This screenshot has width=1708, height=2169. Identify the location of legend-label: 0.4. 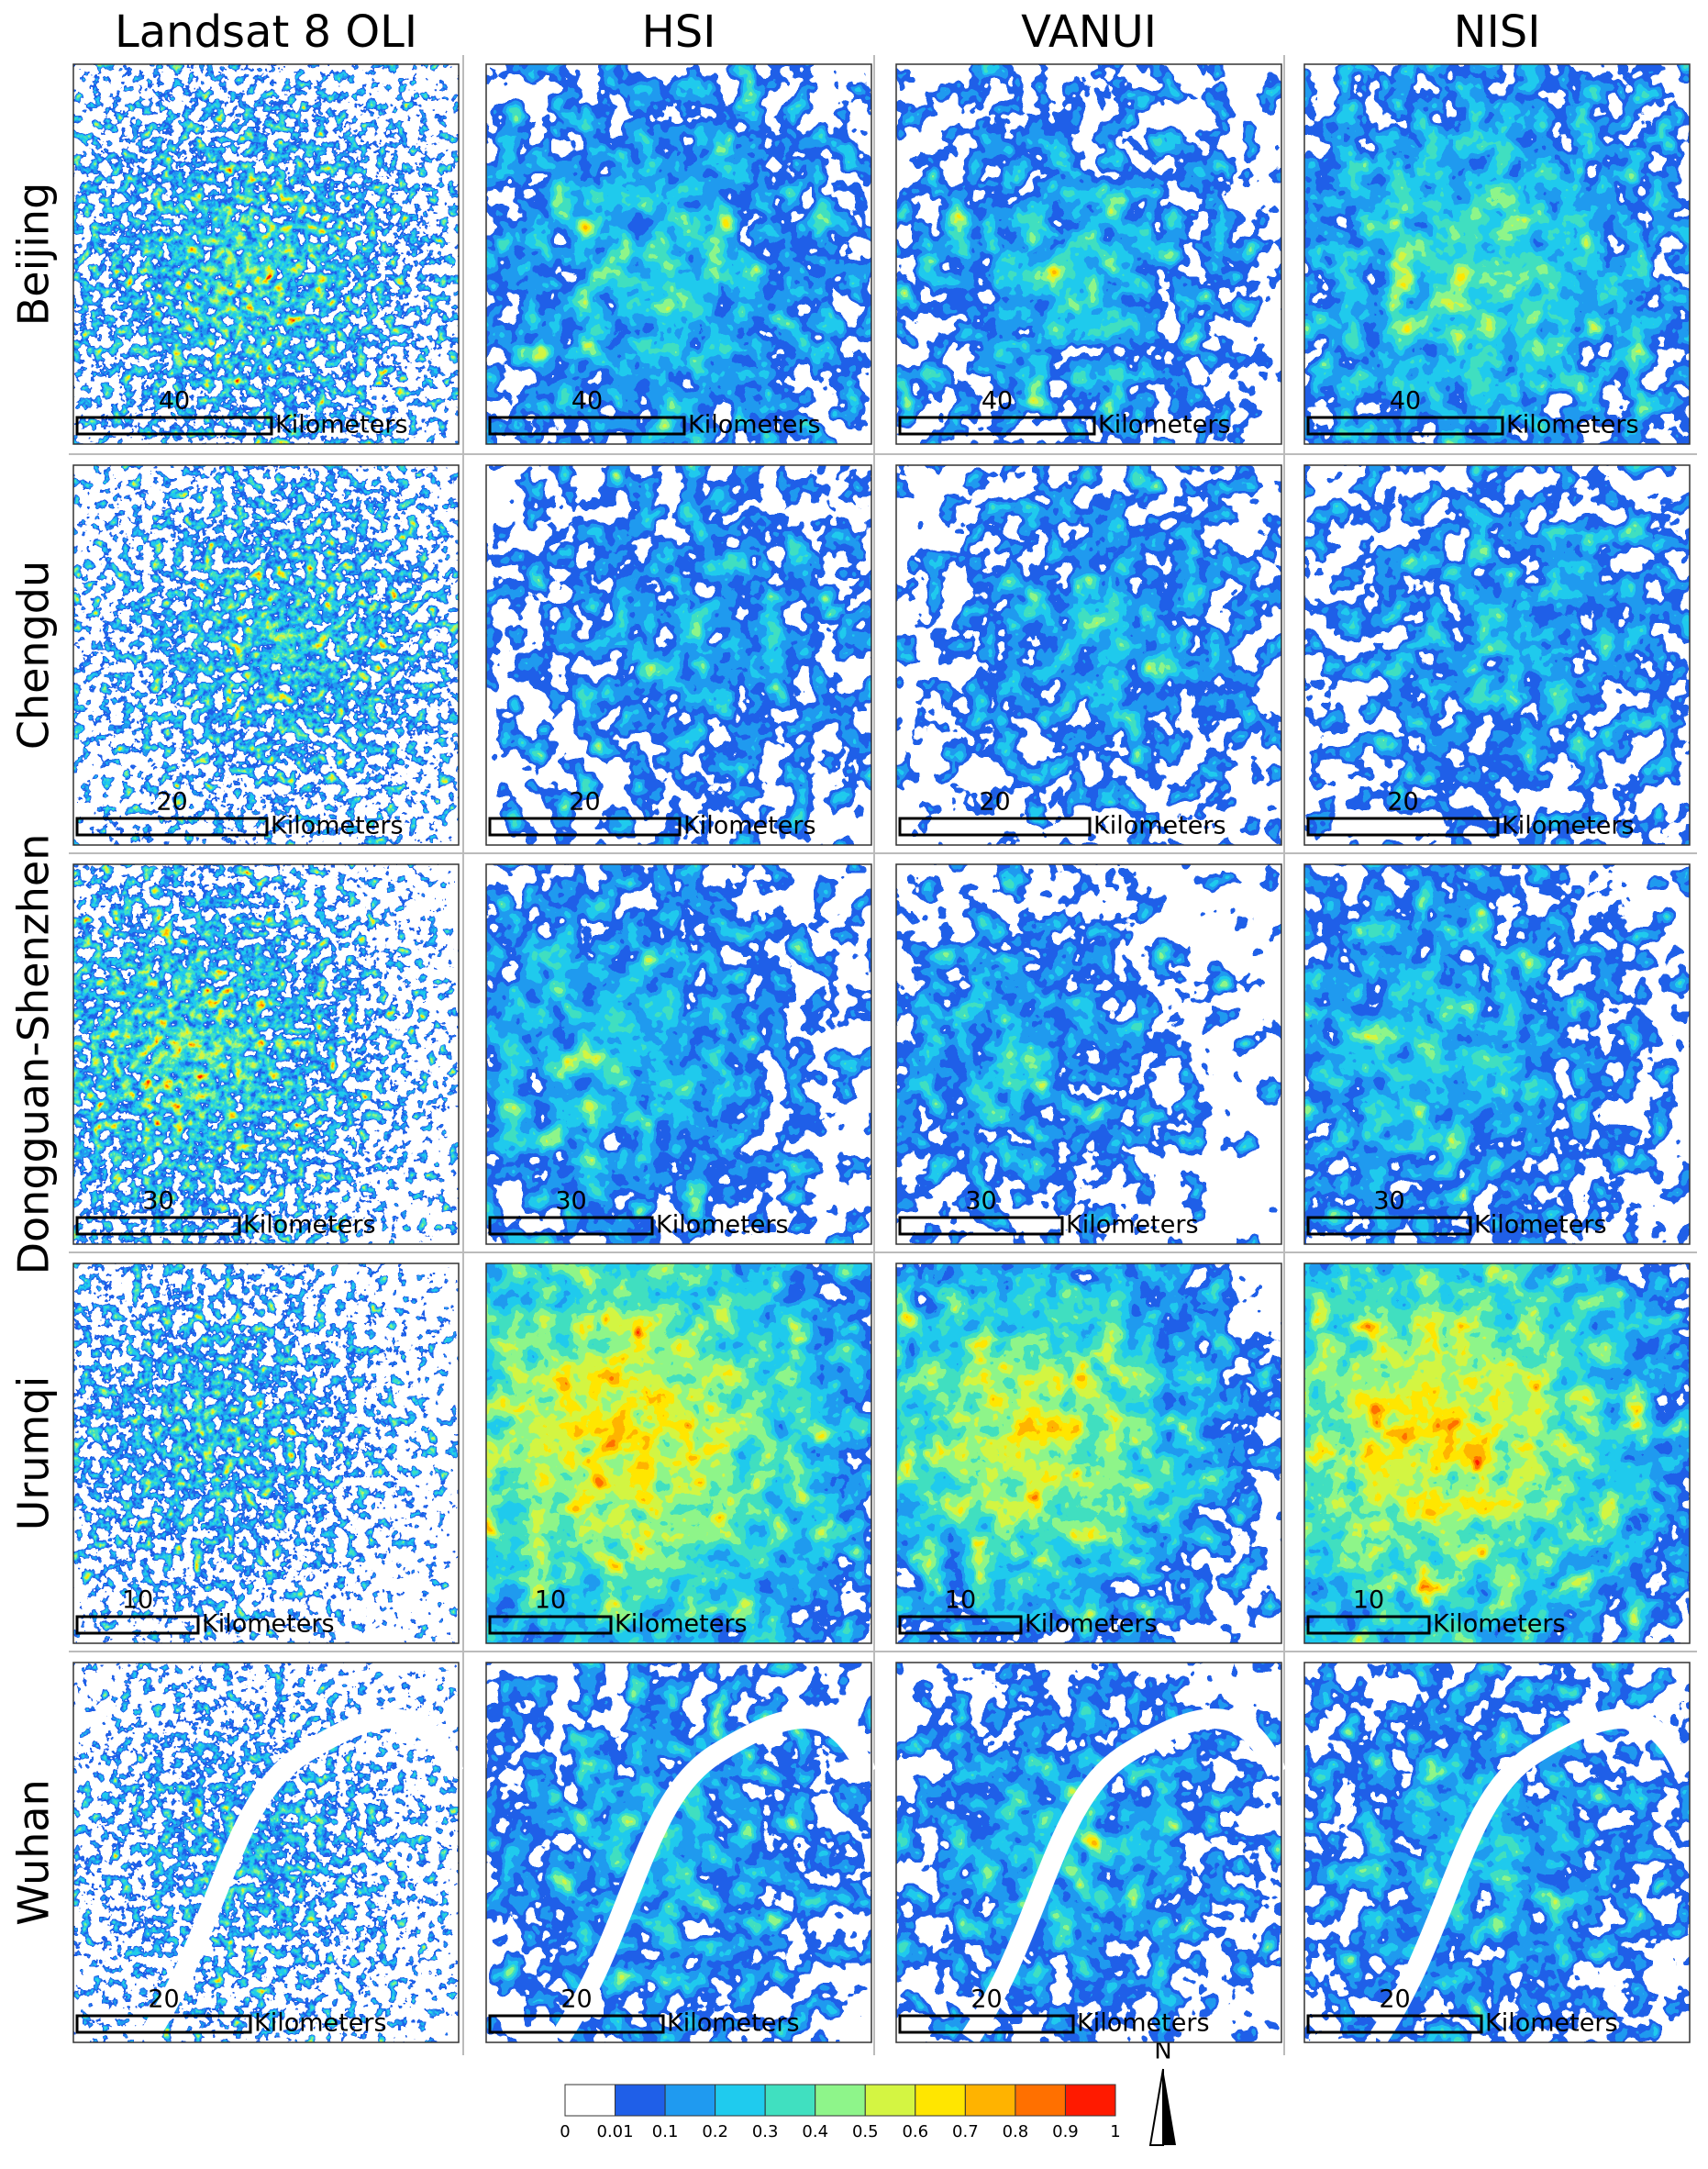
(815, 2131).